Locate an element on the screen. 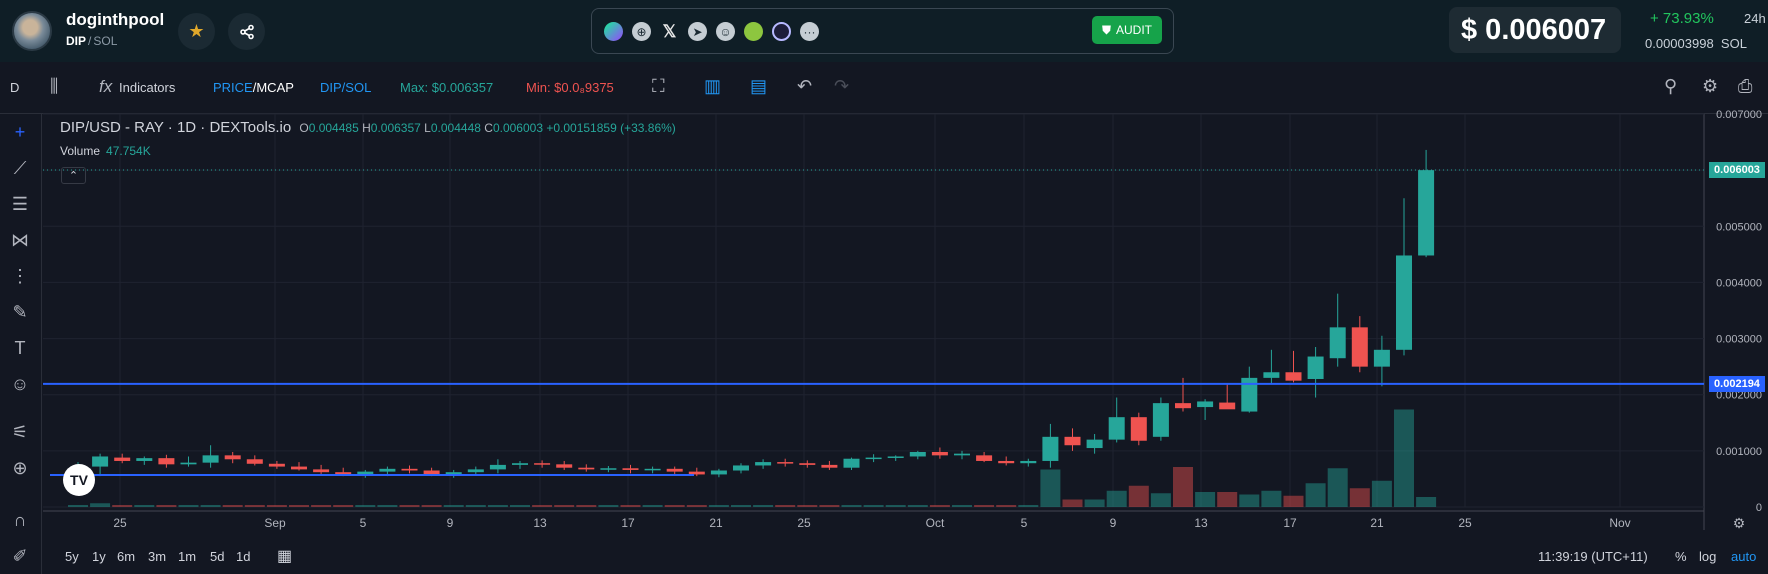 This screenshot has height=574, width=1768. clock-time: 11:39:19 (UTC+11) is located at coordinates (1593, 556).